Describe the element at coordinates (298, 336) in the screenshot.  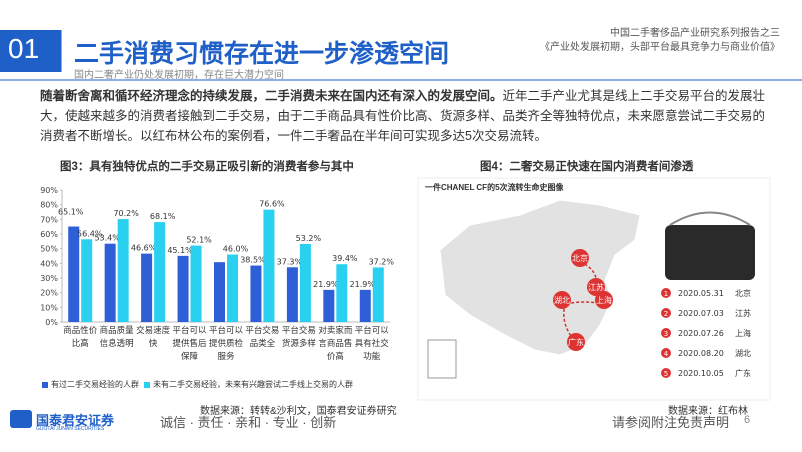
I see `x-tick-label: 平台交易货源多样` at that location.